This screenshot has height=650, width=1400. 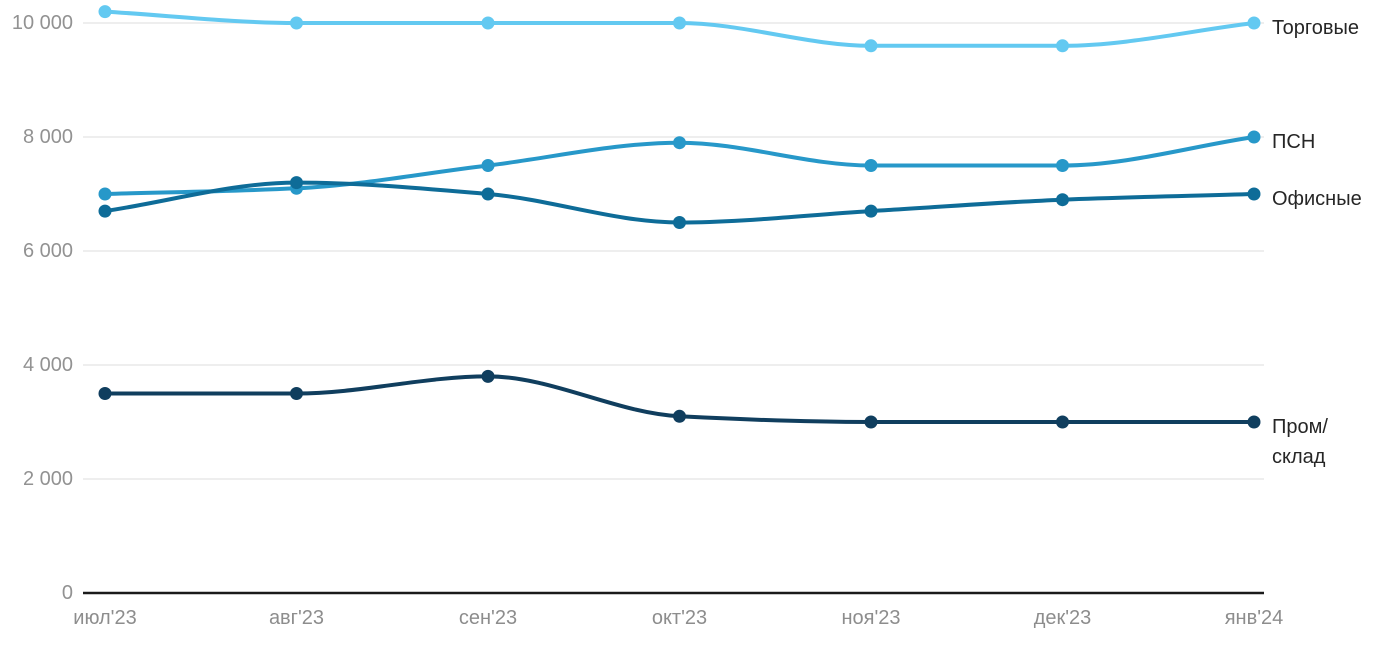 I want to click on y-tick-label-10000: 10 000, so click(x=42, y=23).